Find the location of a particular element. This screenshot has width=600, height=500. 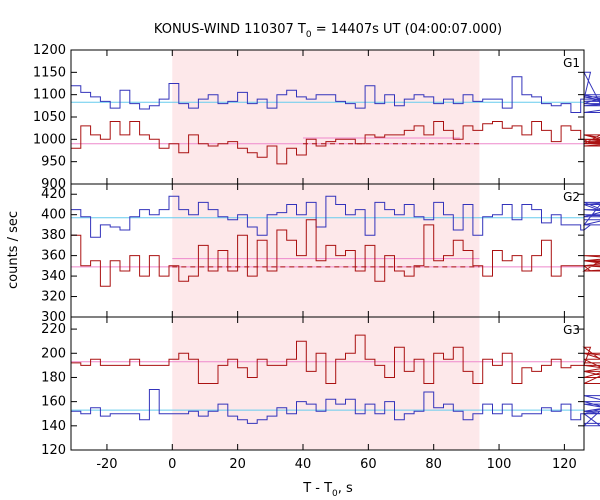

y-tick-label: 380 is located at coordinates (53, 235).